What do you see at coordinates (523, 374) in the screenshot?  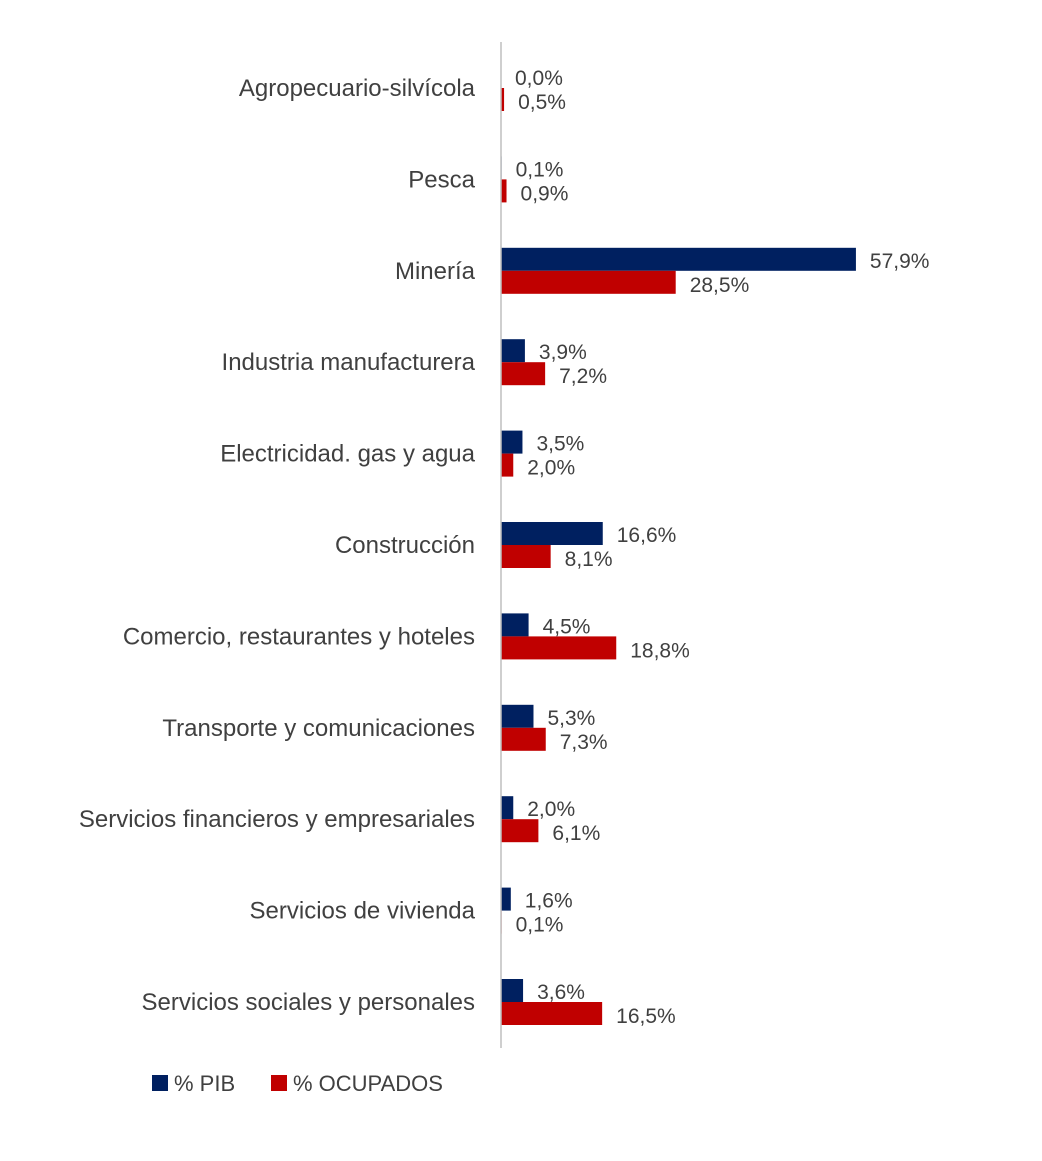 I see `bar-ocupados-industria-manufacturera` at bounding box center [523, 374].